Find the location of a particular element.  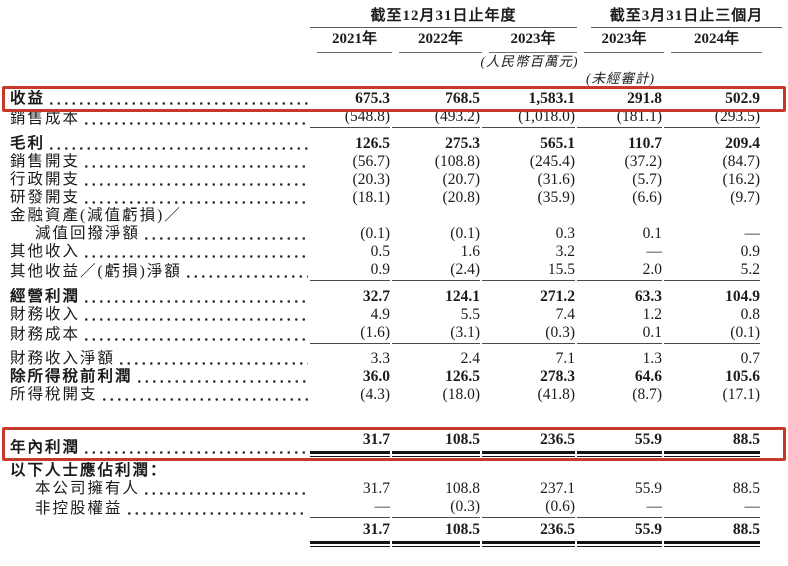

table-row: 減值回撥淨額 (0.1) (0.1) 0.3 0.1 — is located at coordinates (386, 234).